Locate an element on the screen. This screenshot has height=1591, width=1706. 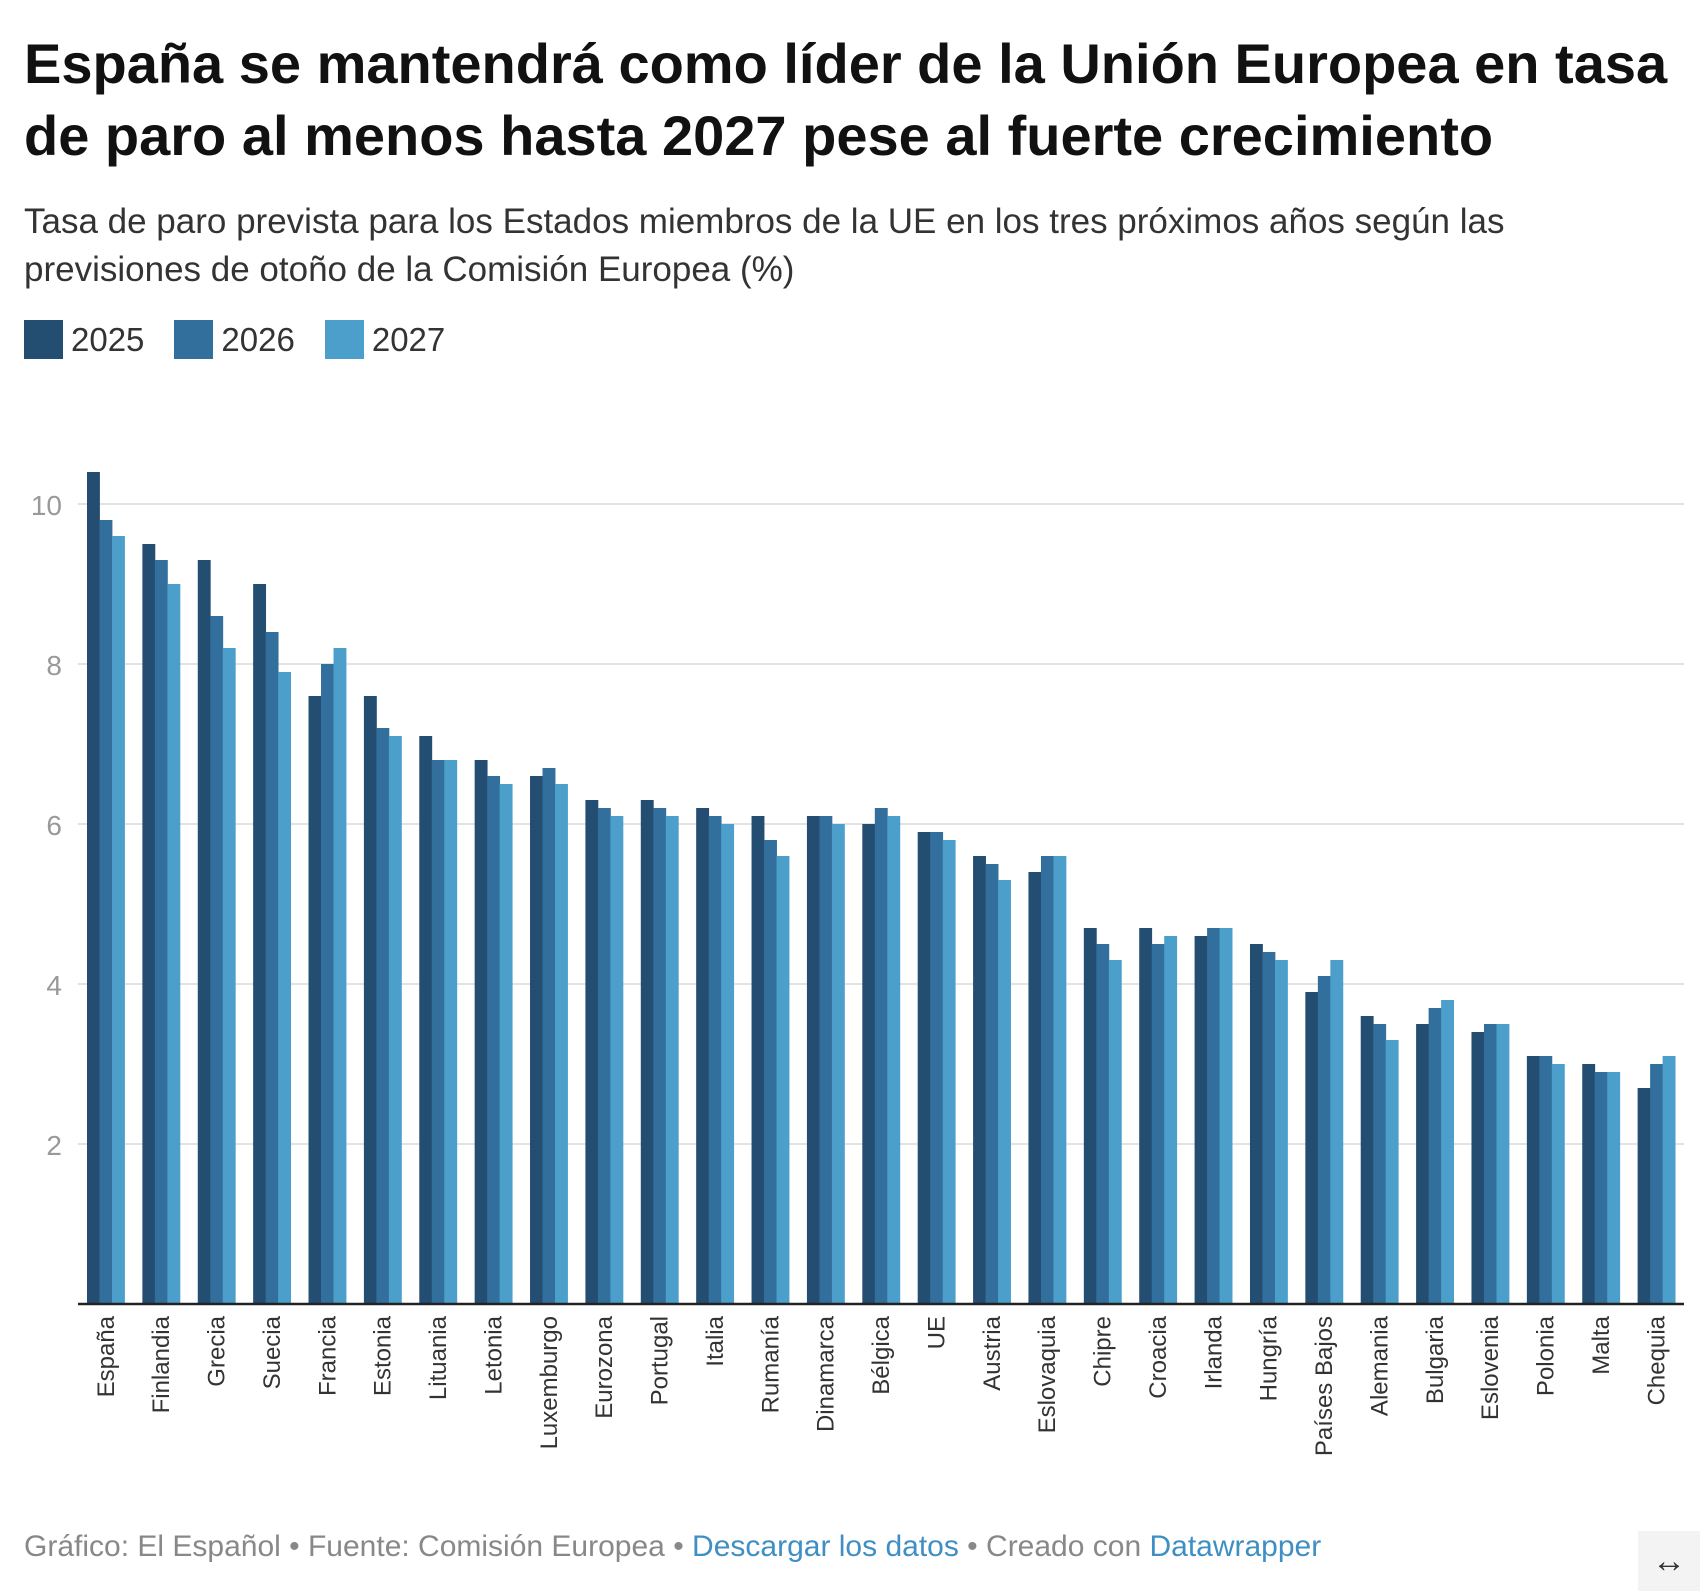
y-tick-label: 6 is located at coordinates (54, 825).